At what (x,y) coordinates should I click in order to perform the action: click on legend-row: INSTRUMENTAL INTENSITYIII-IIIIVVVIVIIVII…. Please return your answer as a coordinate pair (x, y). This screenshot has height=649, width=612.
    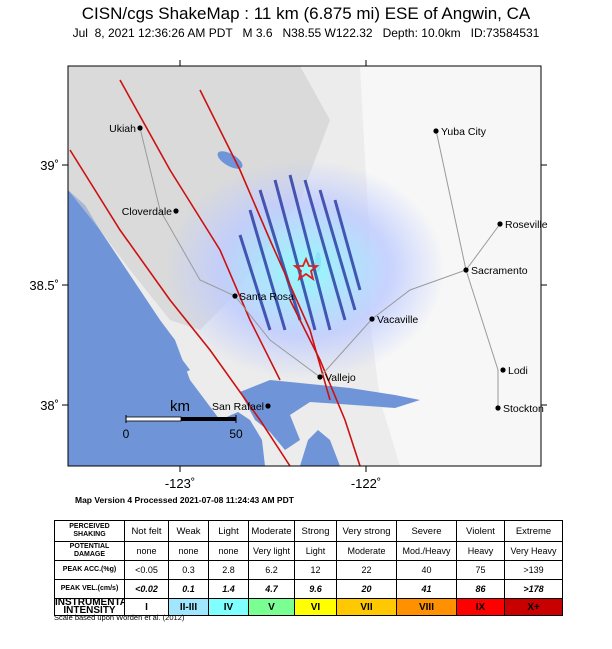
    Looking at the image, I should click on (308, 607).